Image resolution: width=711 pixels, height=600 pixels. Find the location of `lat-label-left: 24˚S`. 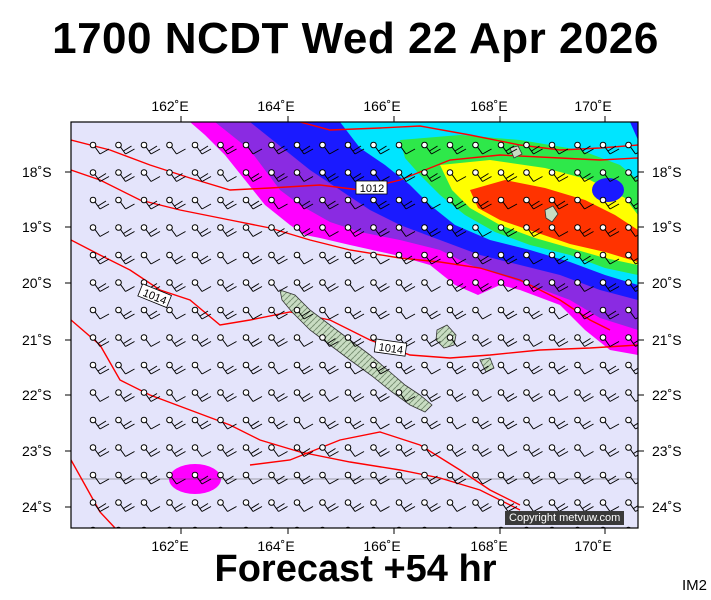

lat-label-left: 24˚S is located at coordinates (37, 507).